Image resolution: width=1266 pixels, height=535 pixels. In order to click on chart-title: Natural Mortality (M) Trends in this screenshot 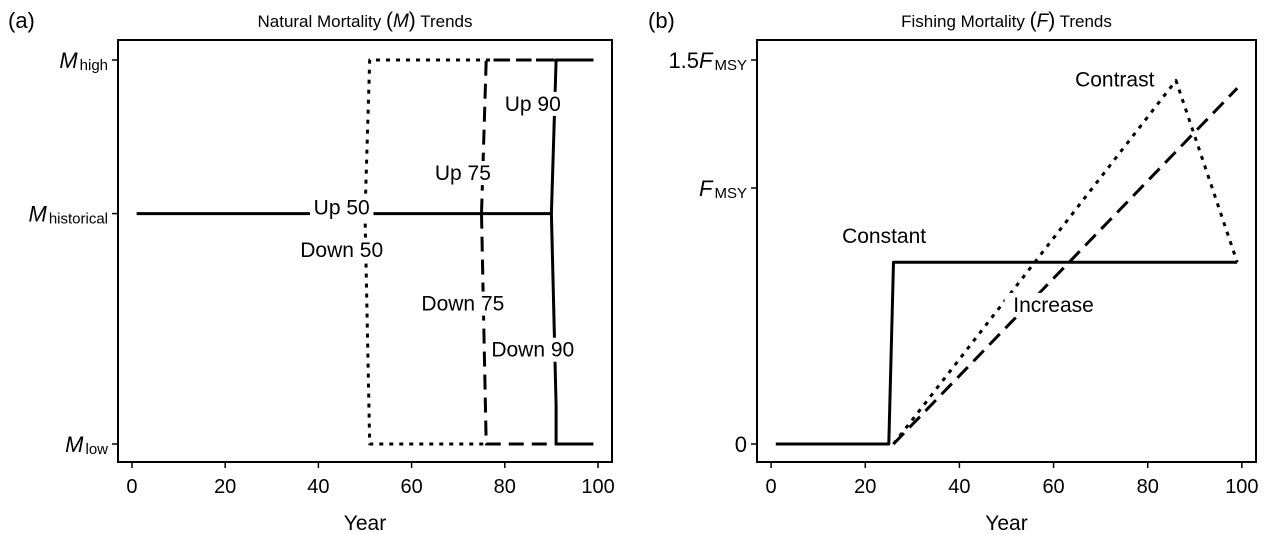, I will do `click(364, 20)`.